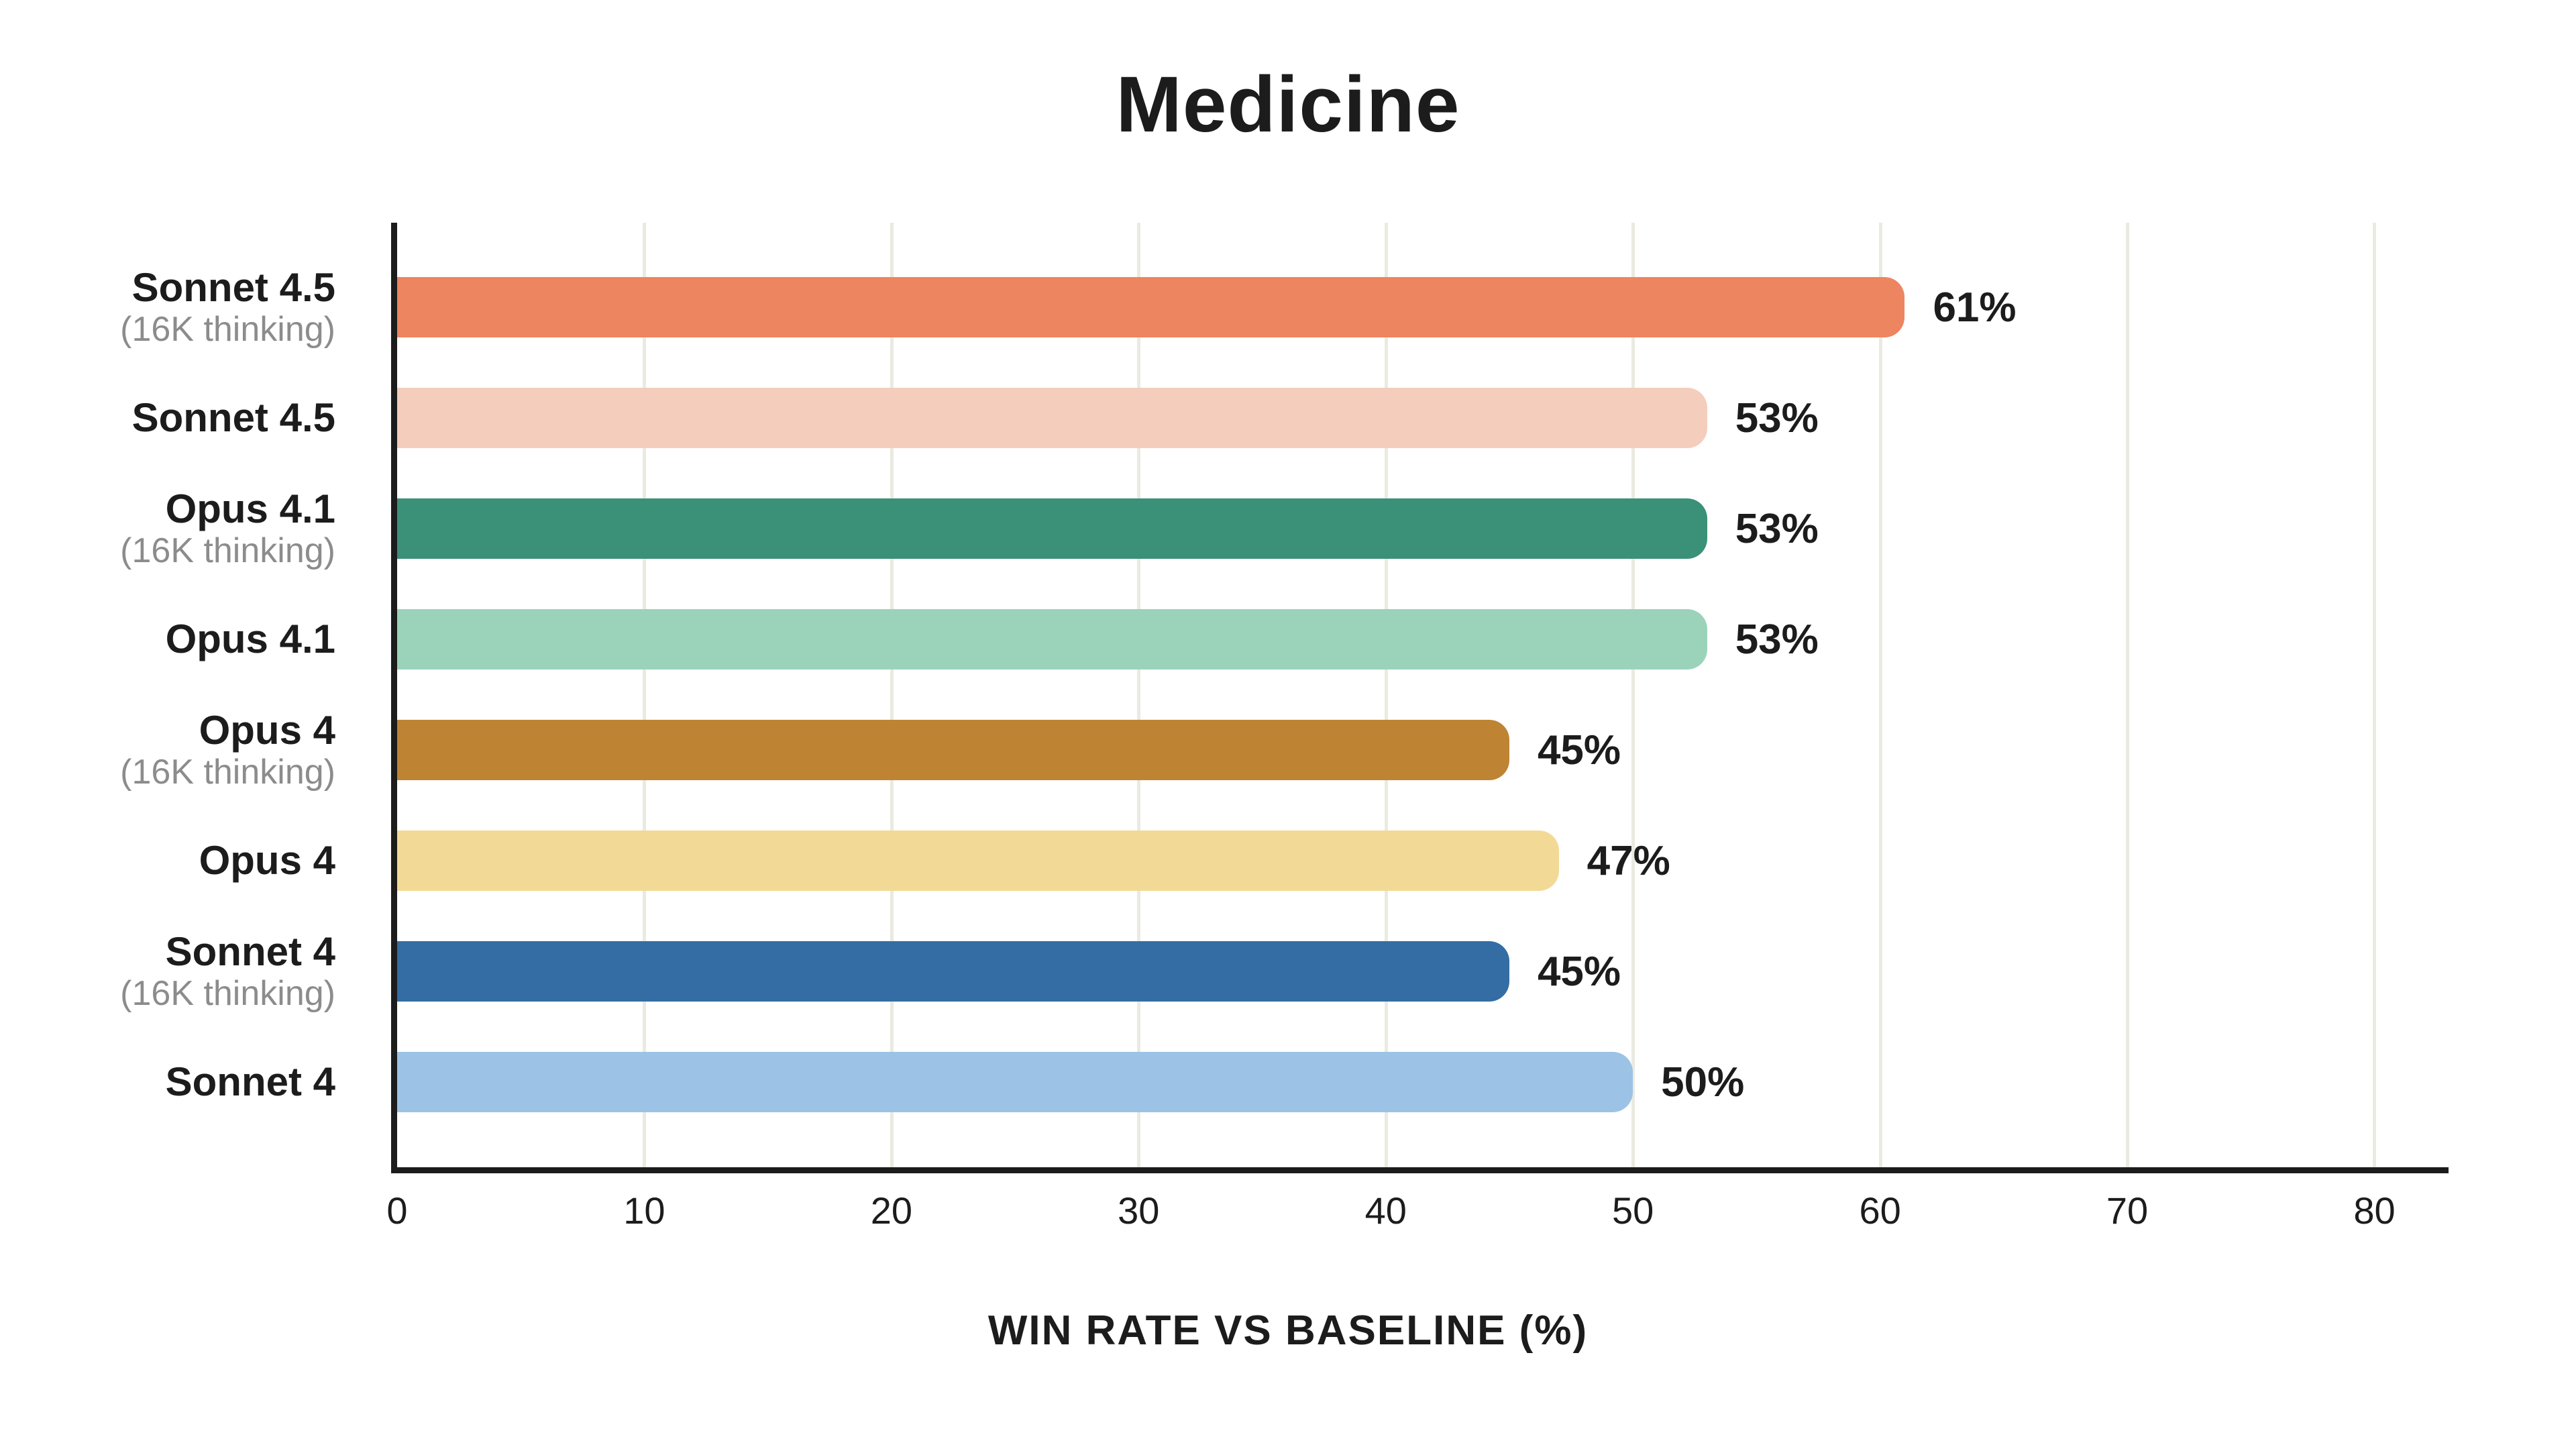 The image size is (2576, 1449). I want to click on bar-sonnet-4.5-16k-thinking, so click(1151, 307).